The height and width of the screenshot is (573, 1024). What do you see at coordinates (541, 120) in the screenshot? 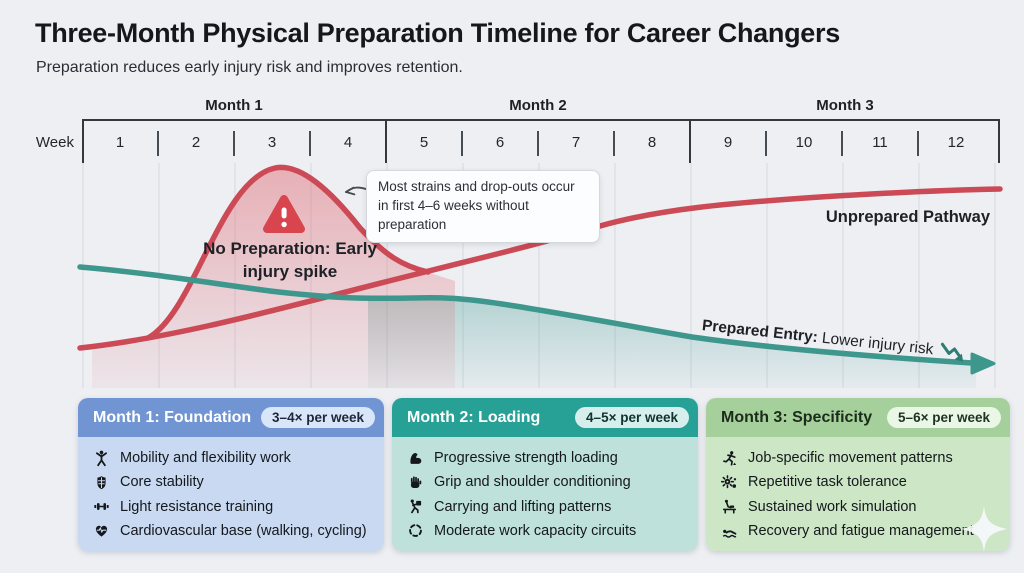
I see `month-axis-line` at bounding box center [541, 120].